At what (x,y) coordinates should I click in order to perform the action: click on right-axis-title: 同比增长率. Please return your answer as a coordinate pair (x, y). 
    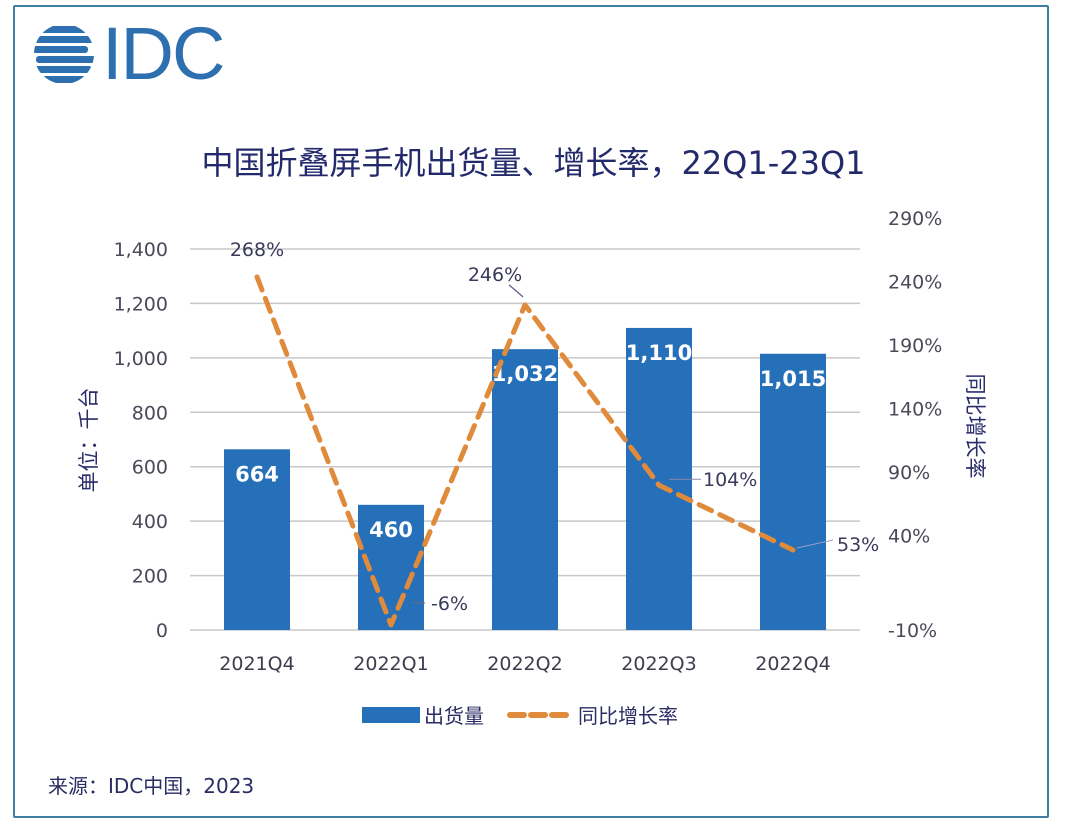
    Looking at the image, I should click on (975, 426).